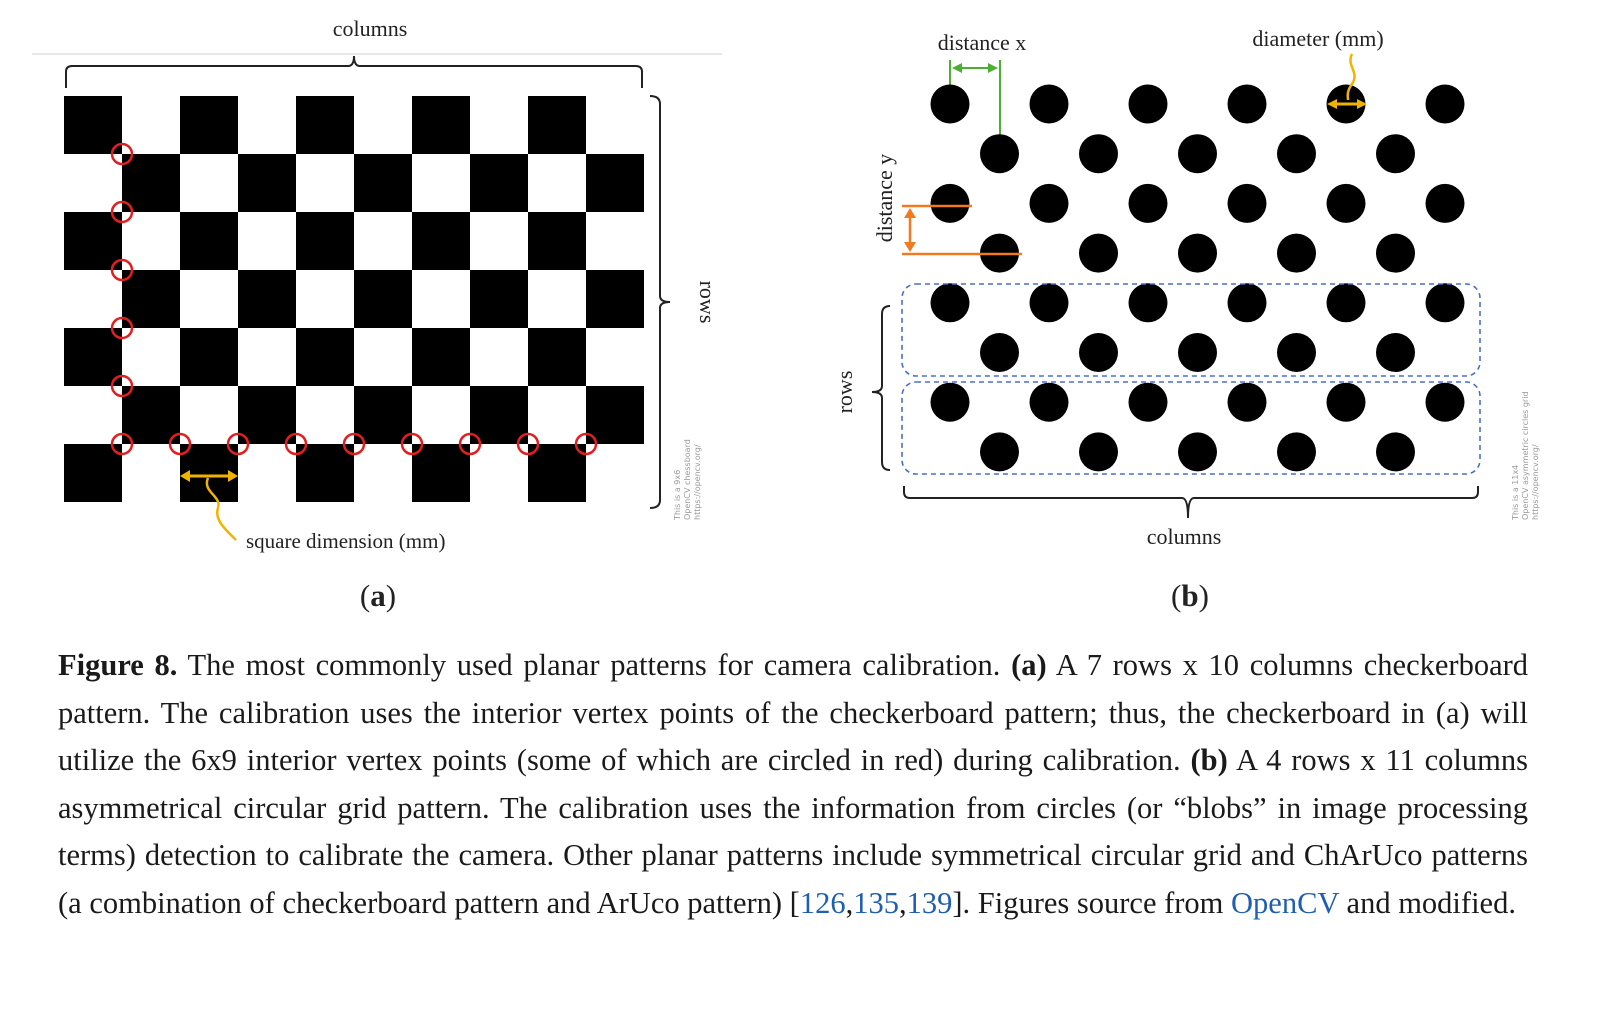  Describe the element at coordinates (1191, 330) in the screenshot. I see `row-box-upper` at that location.